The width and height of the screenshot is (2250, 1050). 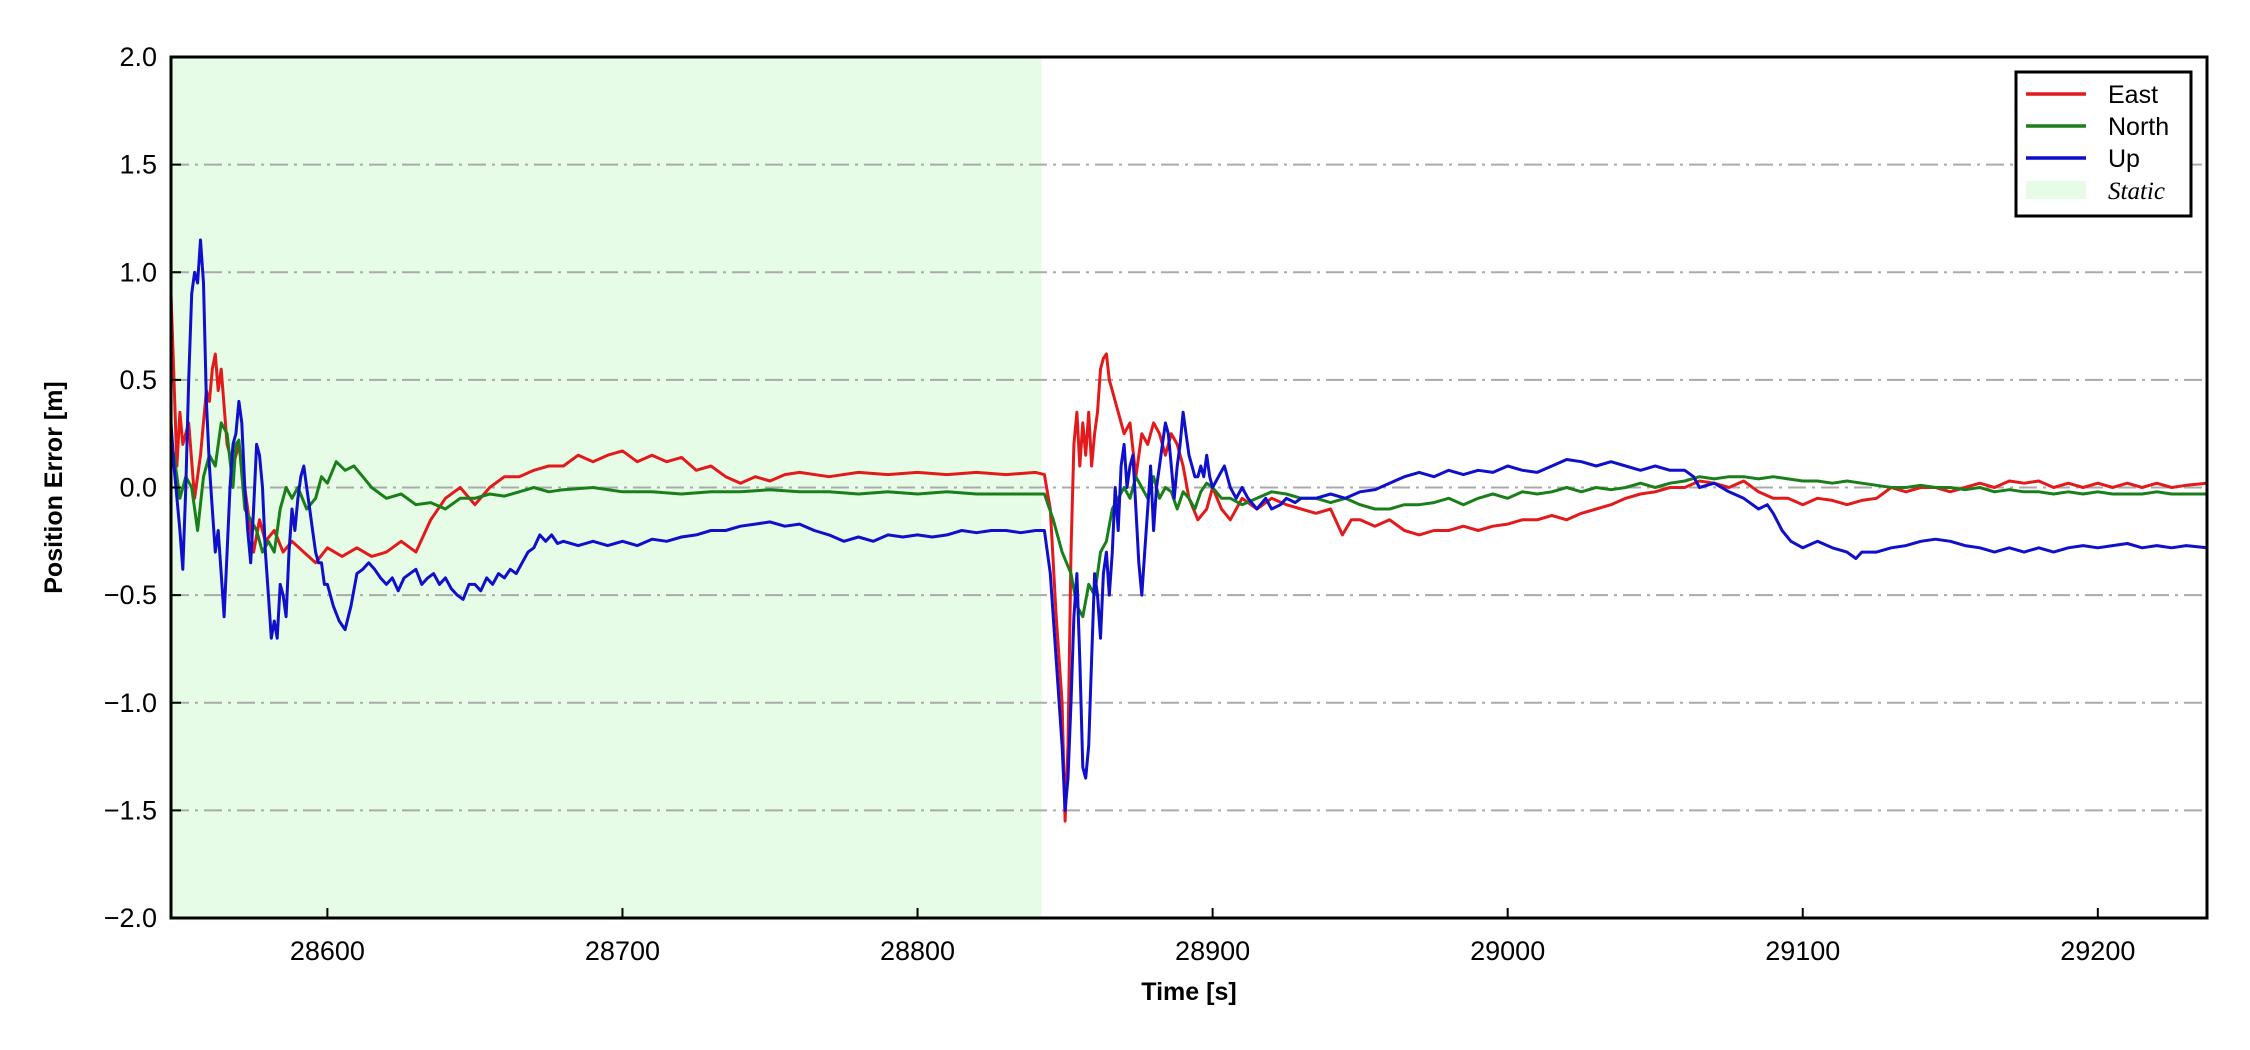 I want to click on y-axis-ticks: −2.0 −1.5 −1.0 −0.5 0.0 0.5 1.0 1.5 2.0, so click(x=142, y=487).